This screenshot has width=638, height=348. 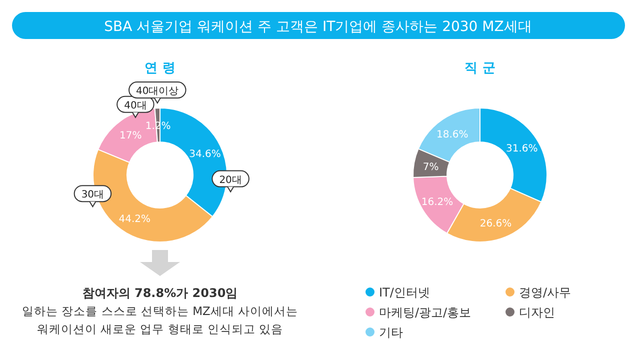 I want to click on chart-title: 직 군, so click(x=480, y=68).